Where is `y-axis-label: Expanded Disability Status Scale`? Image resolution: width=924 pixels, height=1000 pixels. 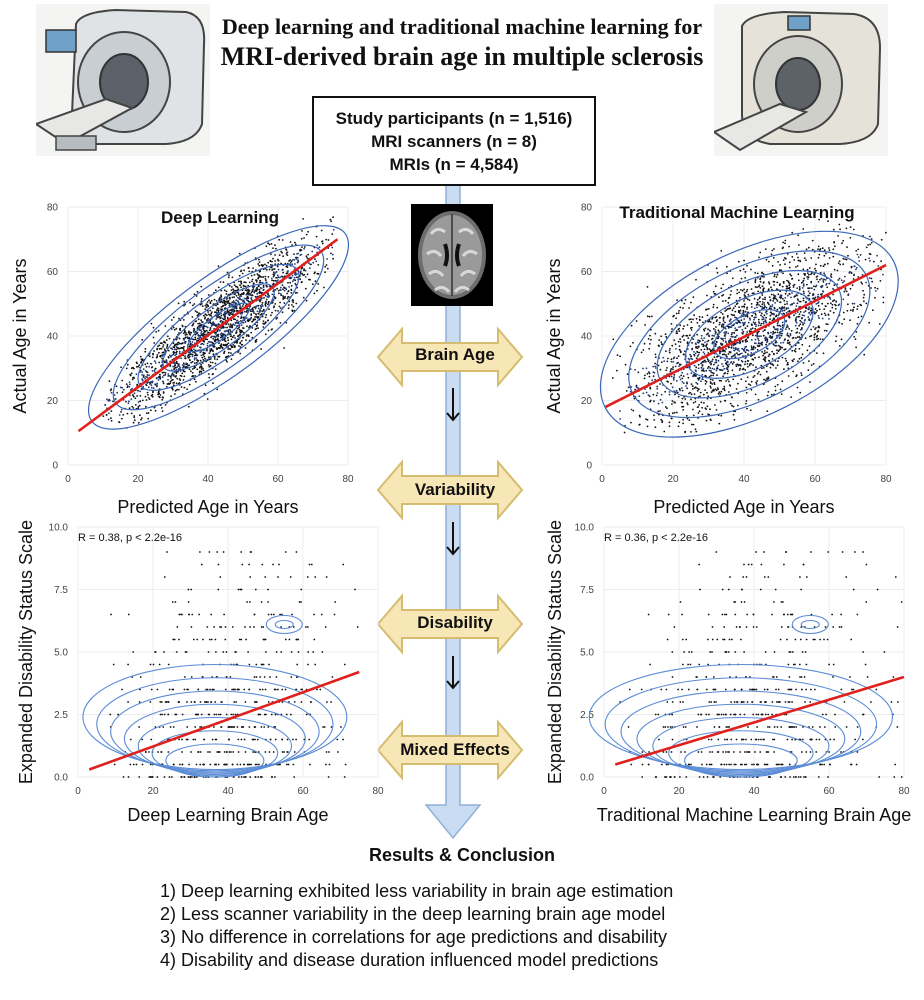 y-axis-label: Expanded Disability Status Scale is located at coordinates (555, 652).